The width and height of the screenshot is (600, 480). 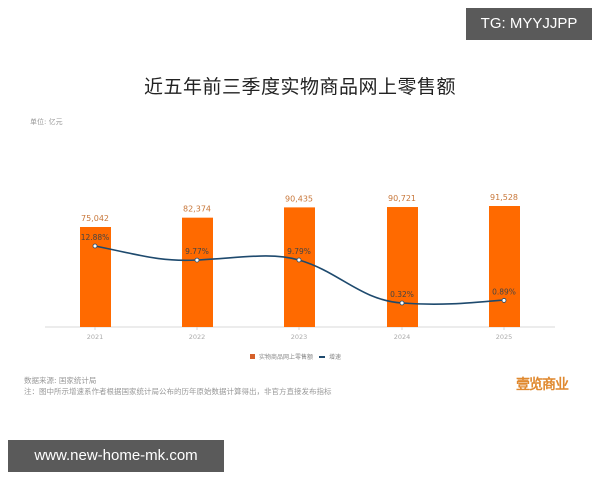 I want to click on source-line: 数据来源: 国家统计局, so click(x=60, y=380).